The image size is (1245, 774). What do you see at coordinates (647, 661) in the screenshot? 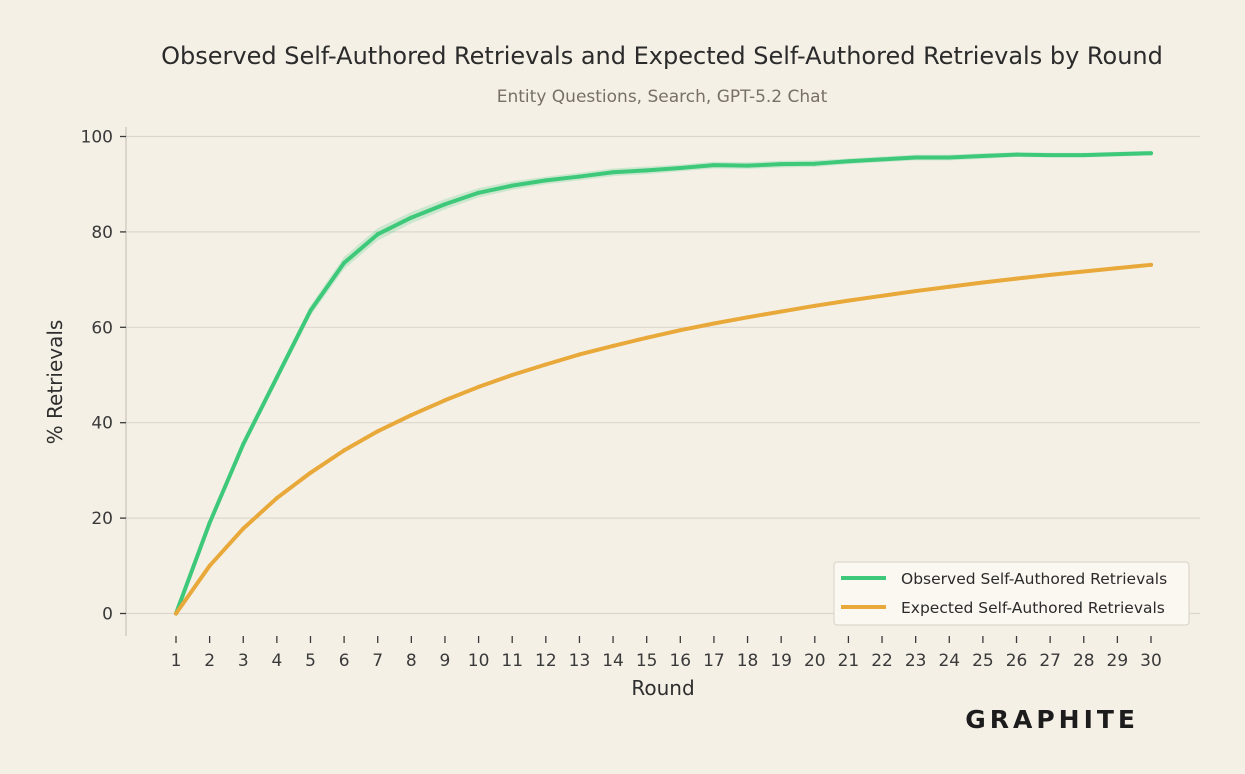
I see `x-tick-label-15: 15` at bounding box center [647, 661].